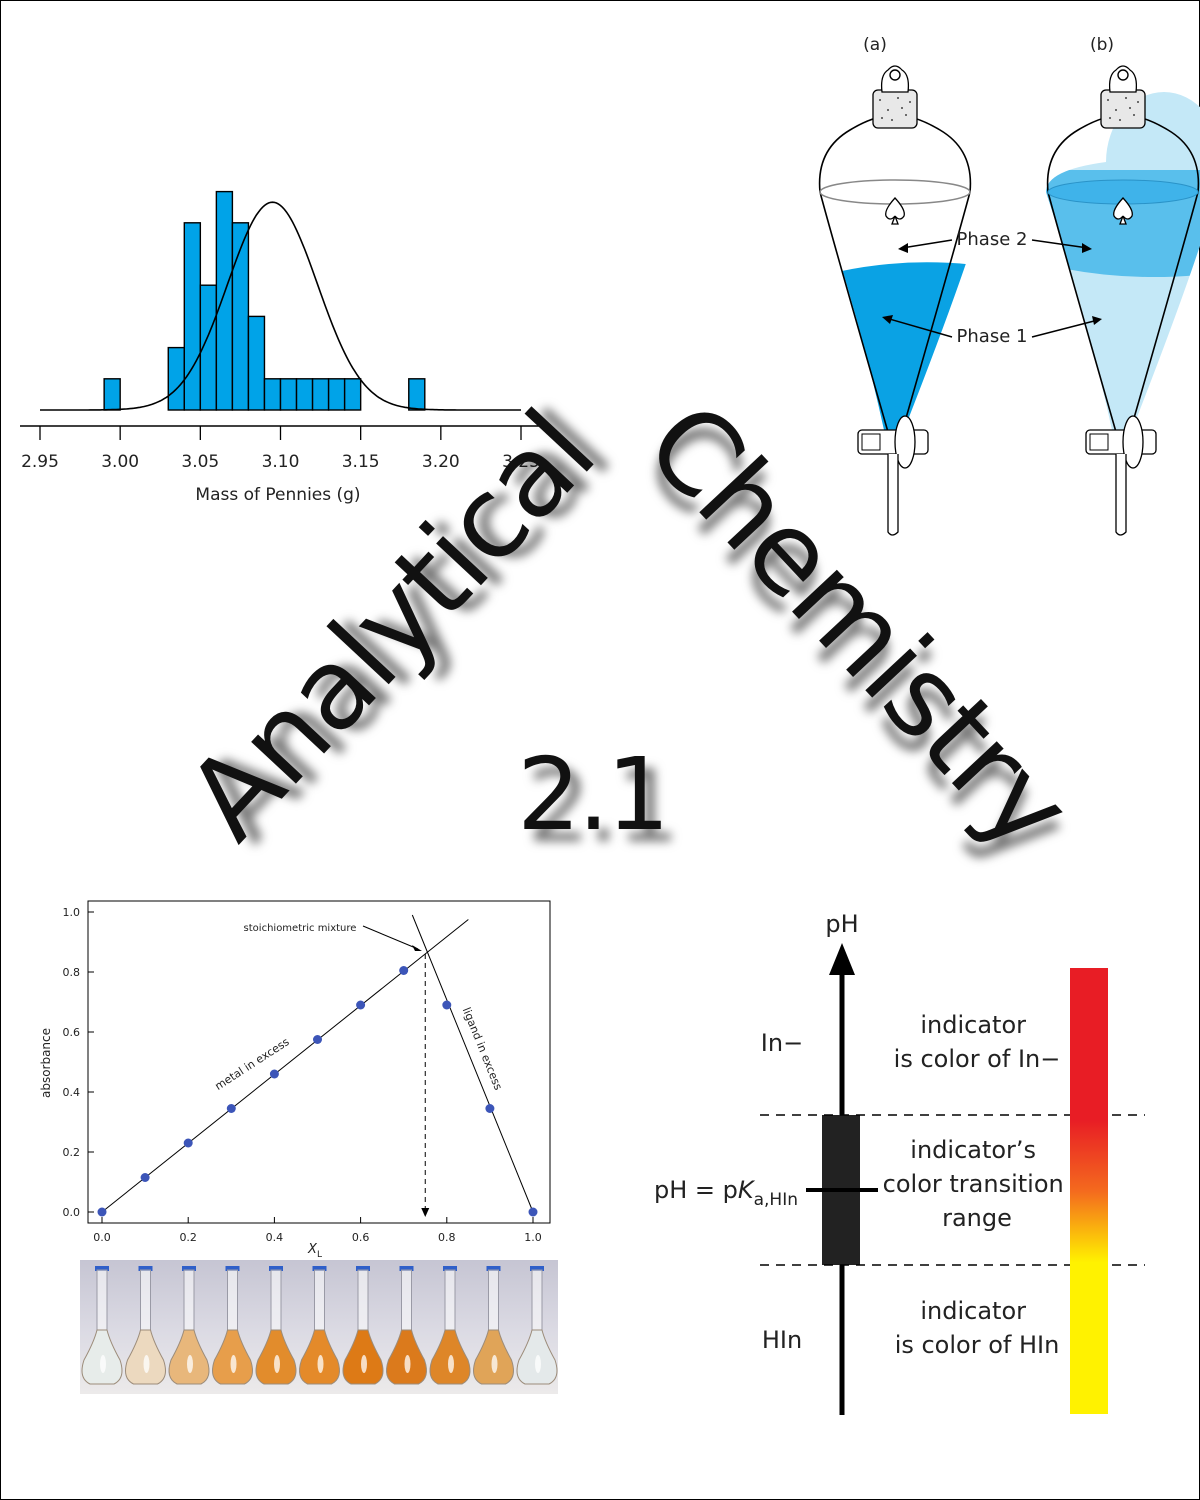 Image resolution: width=1200 pixels, height=1500 pixels. I want to click on funnel-a-label: (a), so click(875, 45).